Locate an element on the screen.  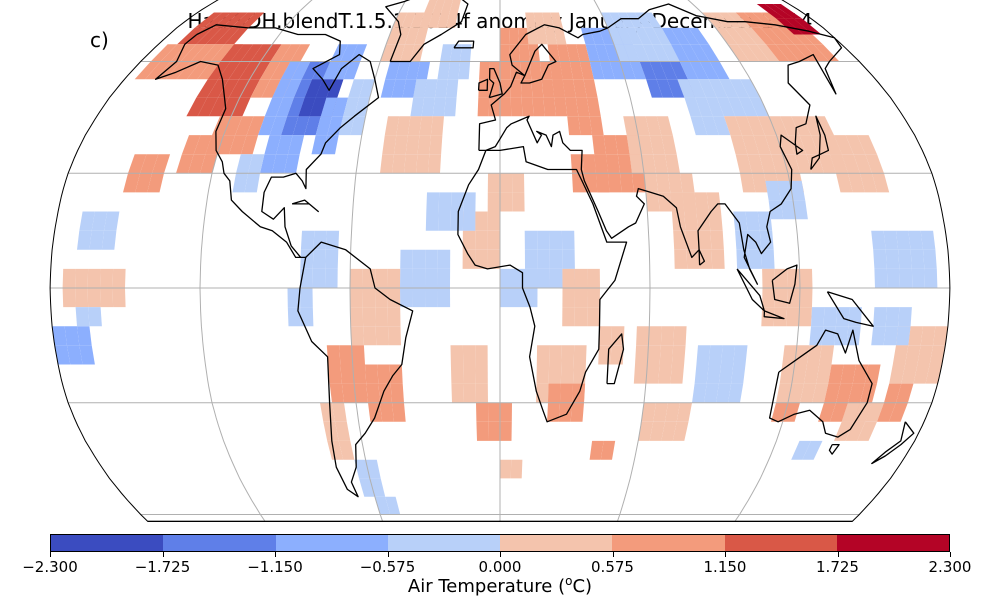
meridian-line is located at coordinates (259, 261).